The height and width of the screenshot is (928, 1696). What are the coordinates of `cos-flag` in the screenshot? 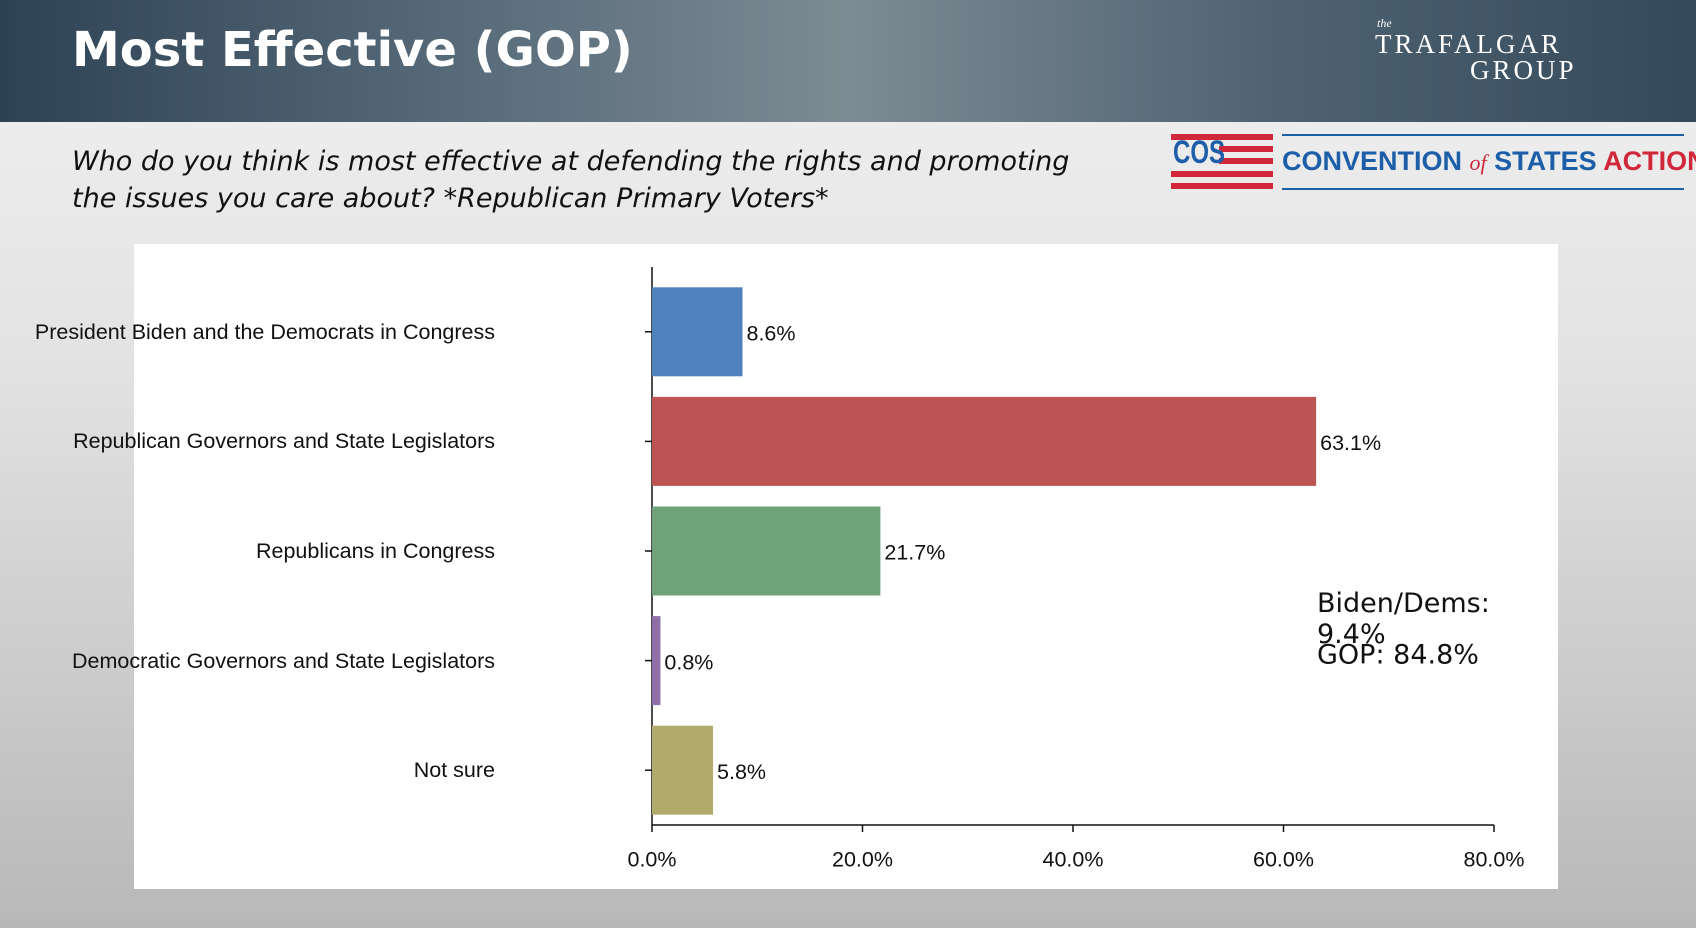 It's located at (1222, 161).